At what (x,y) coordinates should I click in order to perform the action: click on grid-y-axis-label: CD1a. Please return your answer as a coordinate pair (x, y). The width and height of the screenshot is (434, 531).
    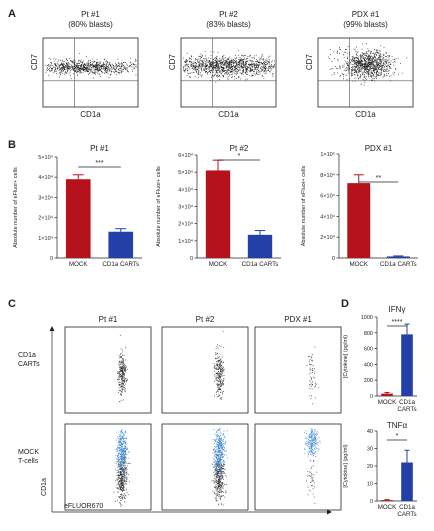
    Looking at the image, I should click on (44, 487).